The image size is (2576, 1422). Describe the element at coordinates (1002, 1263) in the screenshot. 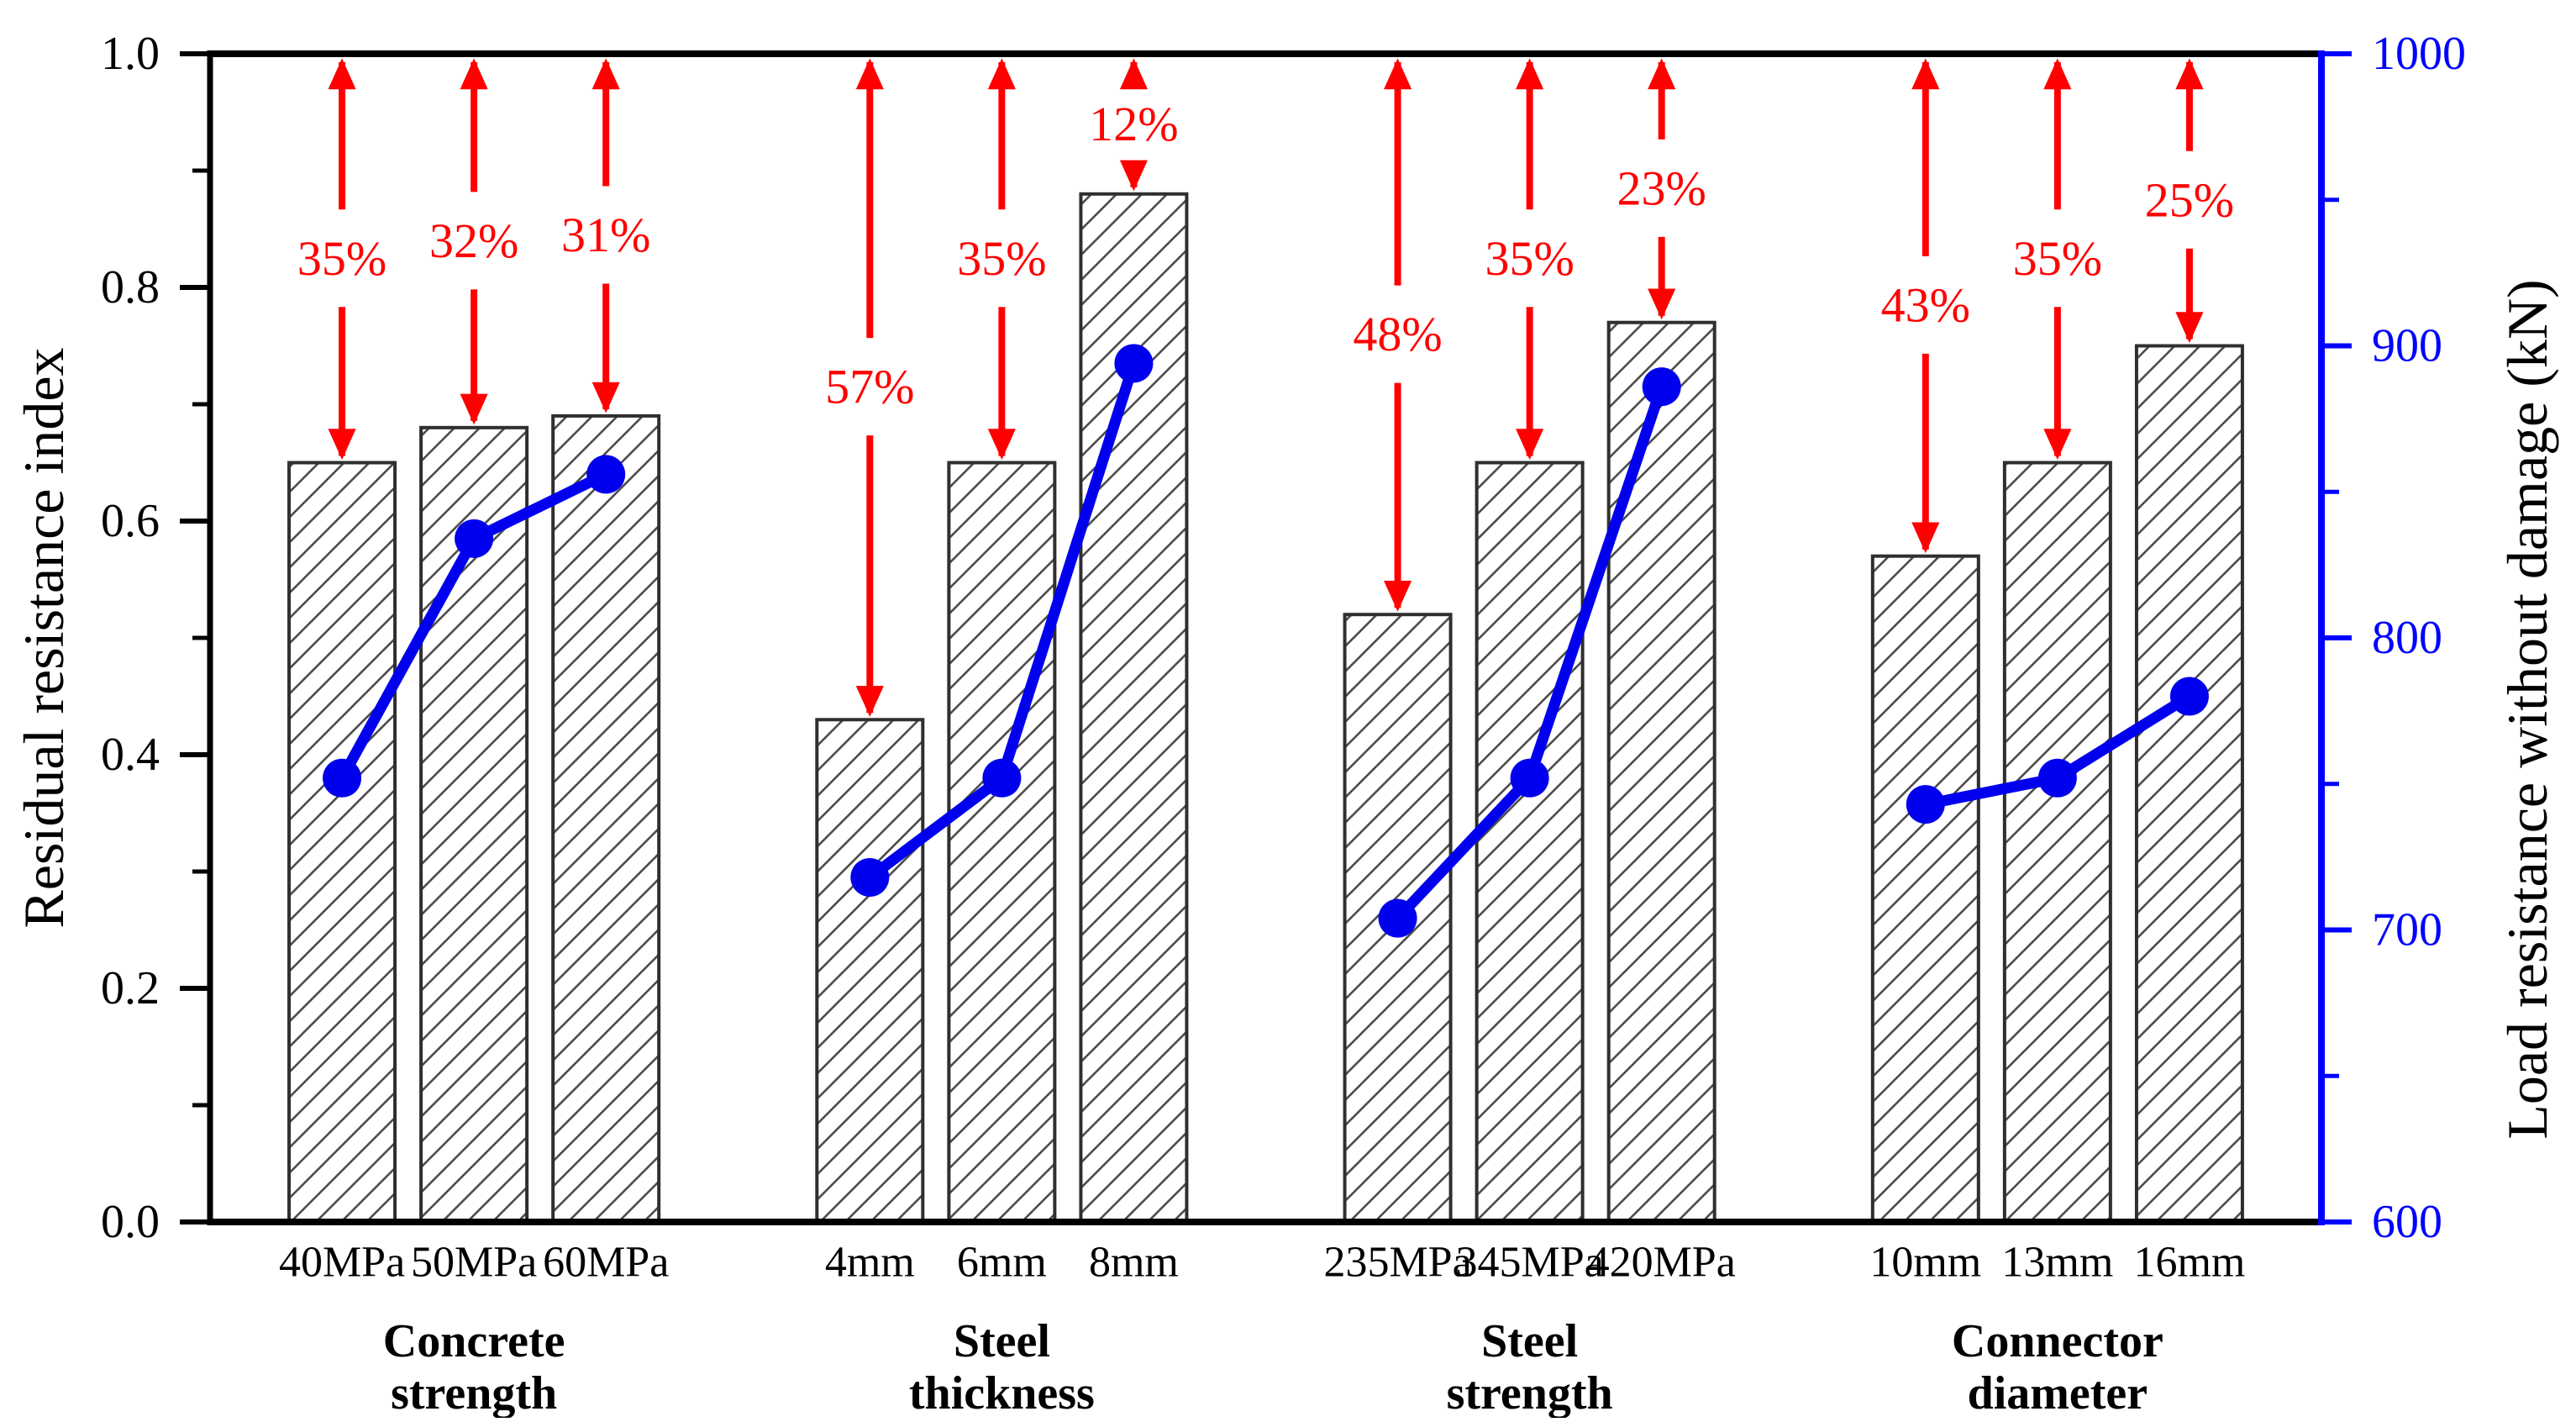

I see `x-tick-label-6mm: 6mm` at that location.